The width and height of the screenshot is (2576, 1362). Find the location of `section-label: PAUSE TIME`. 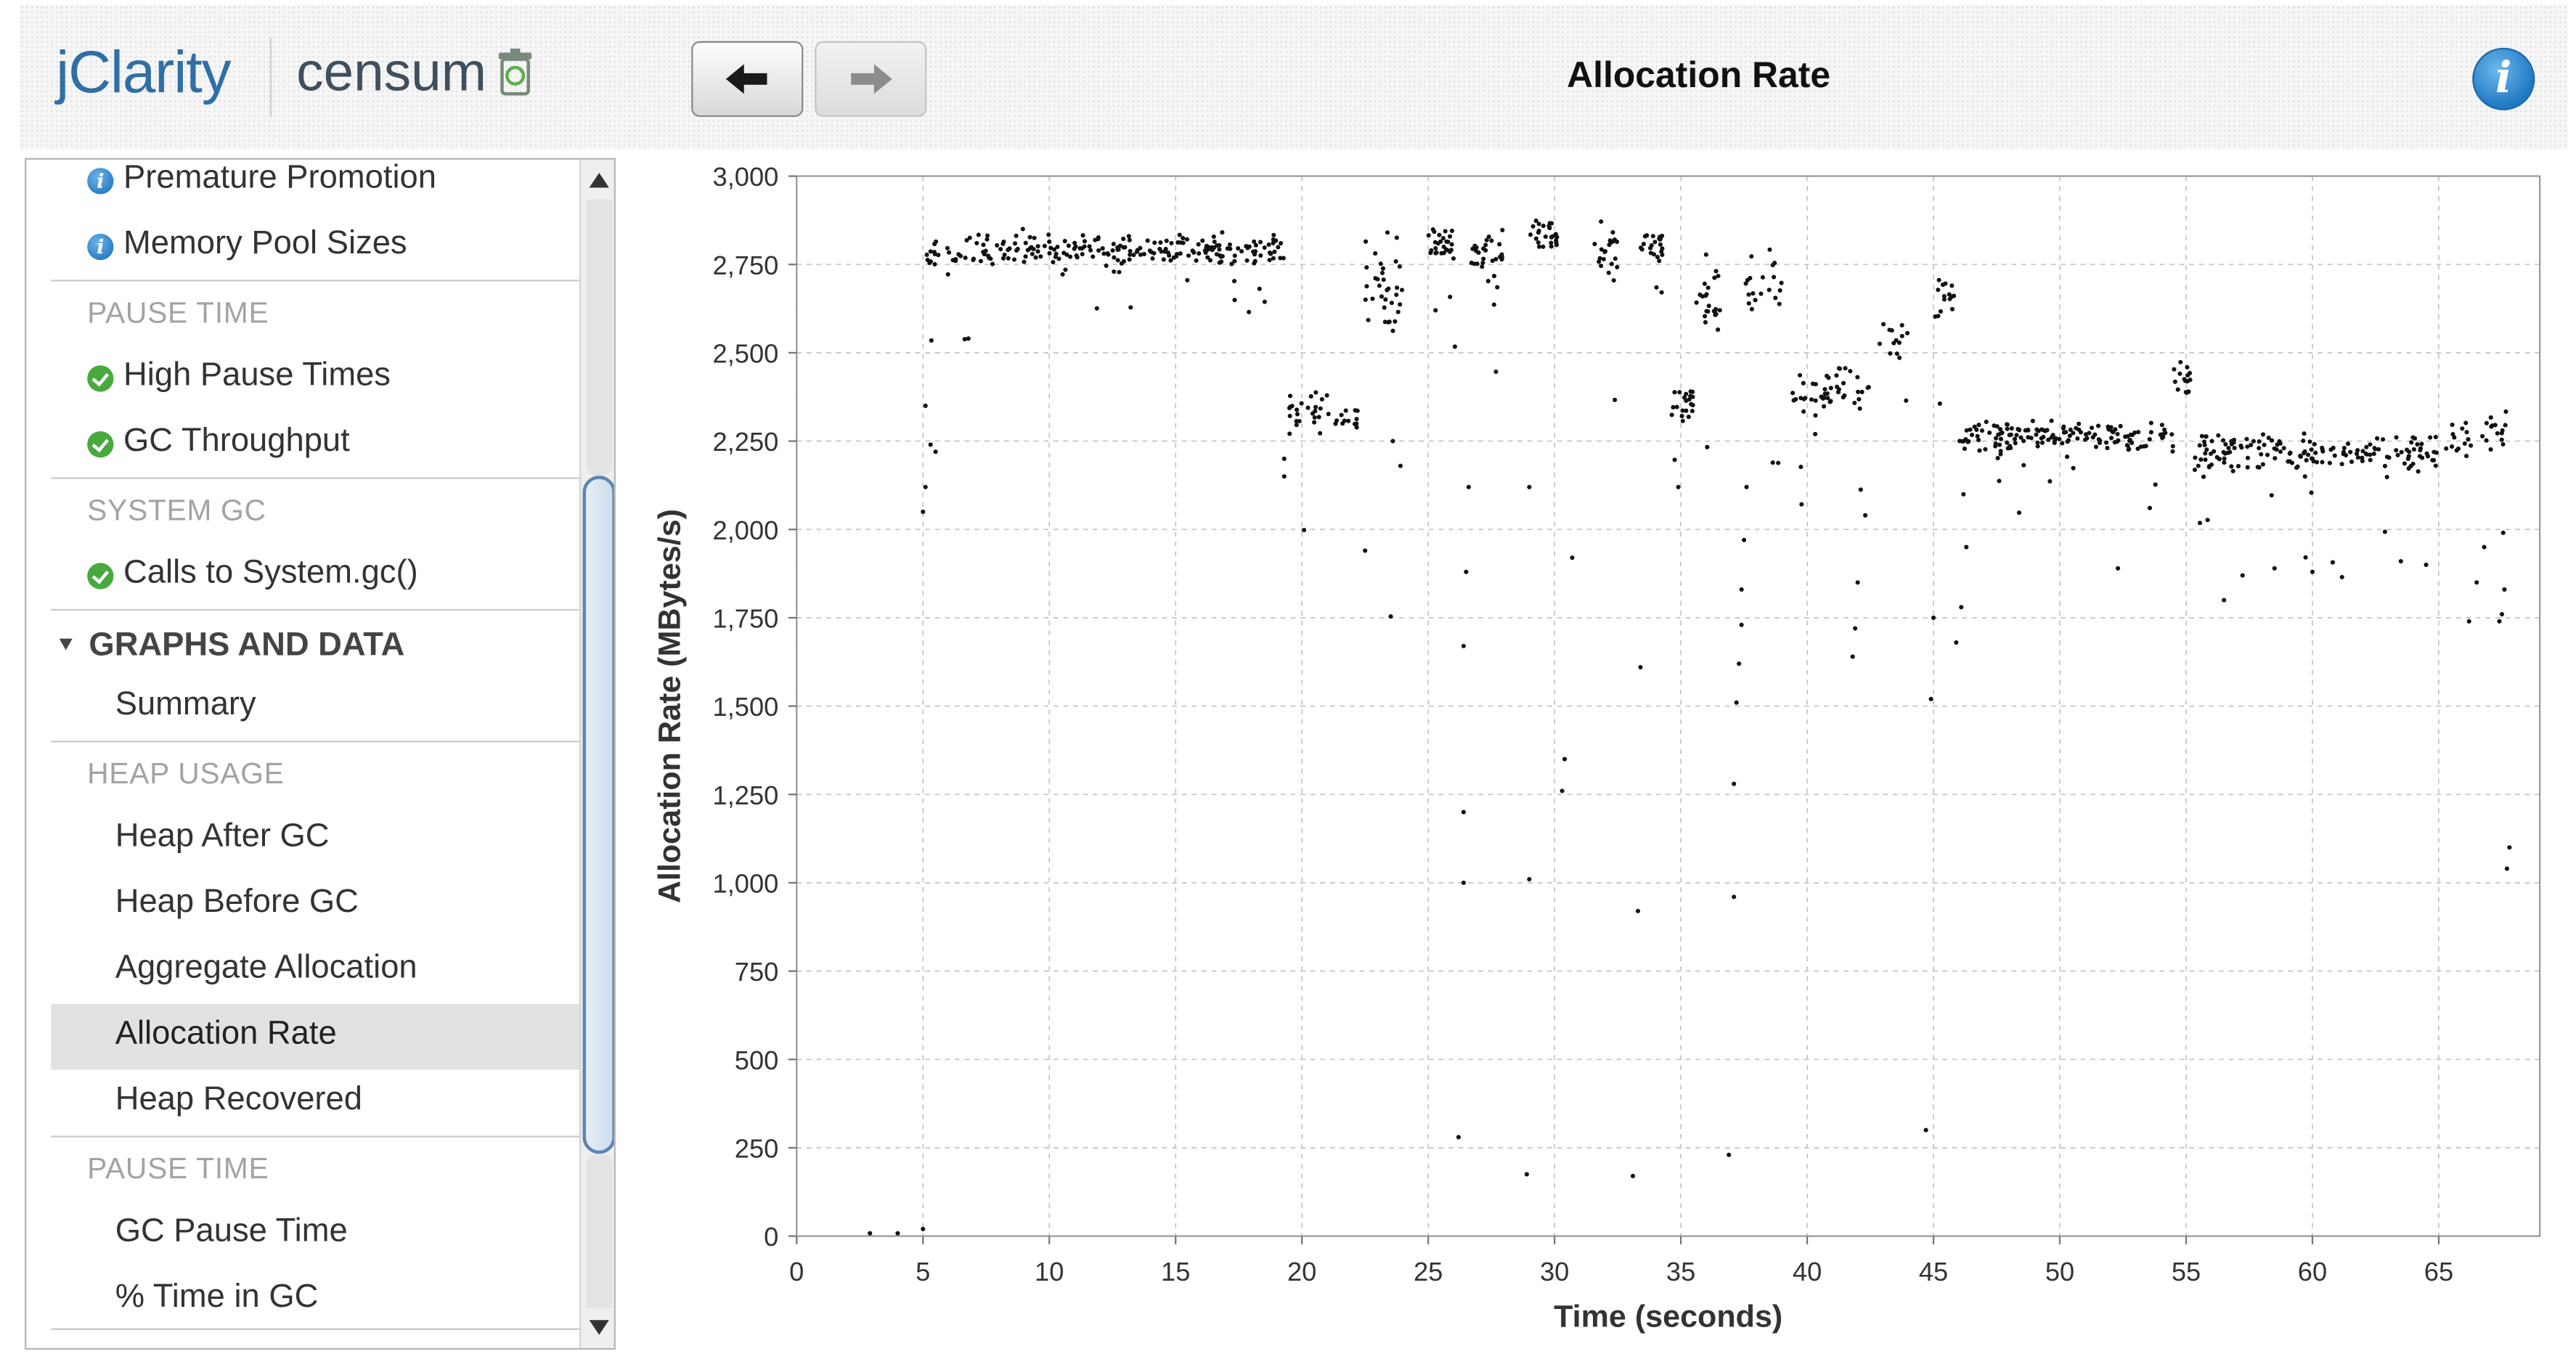

section-label: PAUSE TIME is located at coordinates (178, 313).